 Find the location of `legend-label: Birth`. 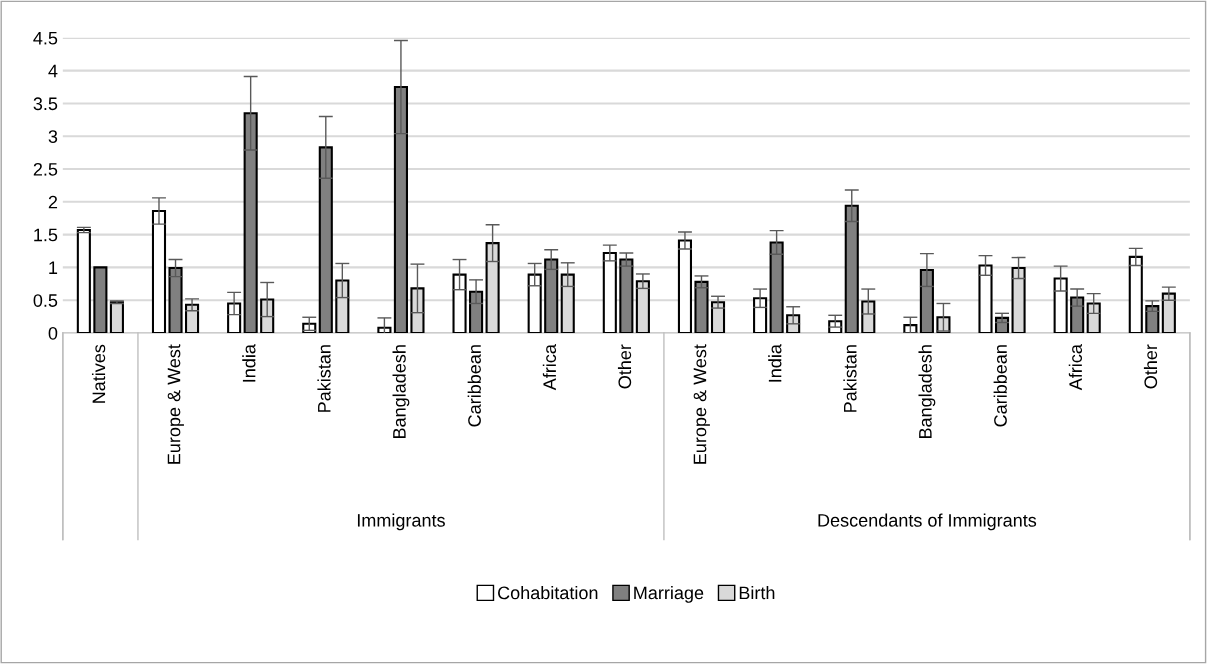

legend-label: Birth is located at coordinates (757, 593).